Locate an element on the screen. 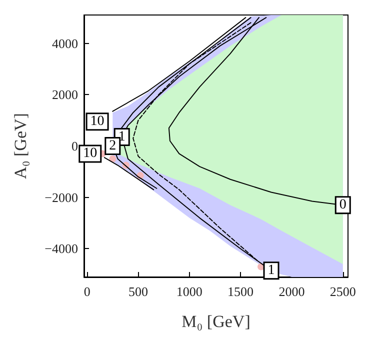 Image resolution: width=374 pixels, height=341 pixels. x-tick-label: 2000 is located at coordinates (291, 291).